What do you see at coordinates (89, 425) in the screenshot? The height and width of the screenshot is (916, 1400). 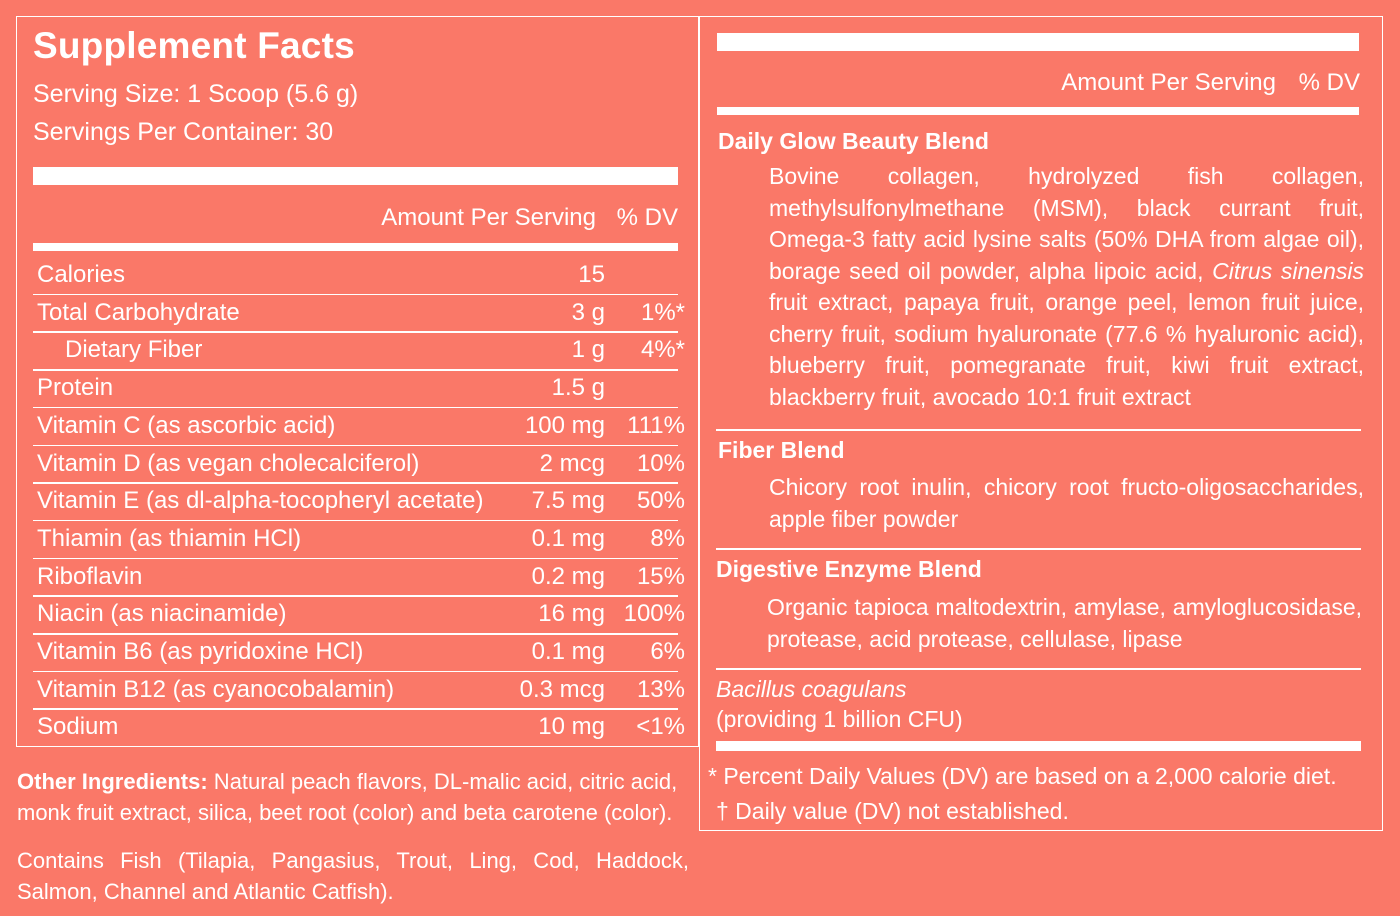 I see `nutrient-label: Vitamin C` at bounding box center [89, 425].